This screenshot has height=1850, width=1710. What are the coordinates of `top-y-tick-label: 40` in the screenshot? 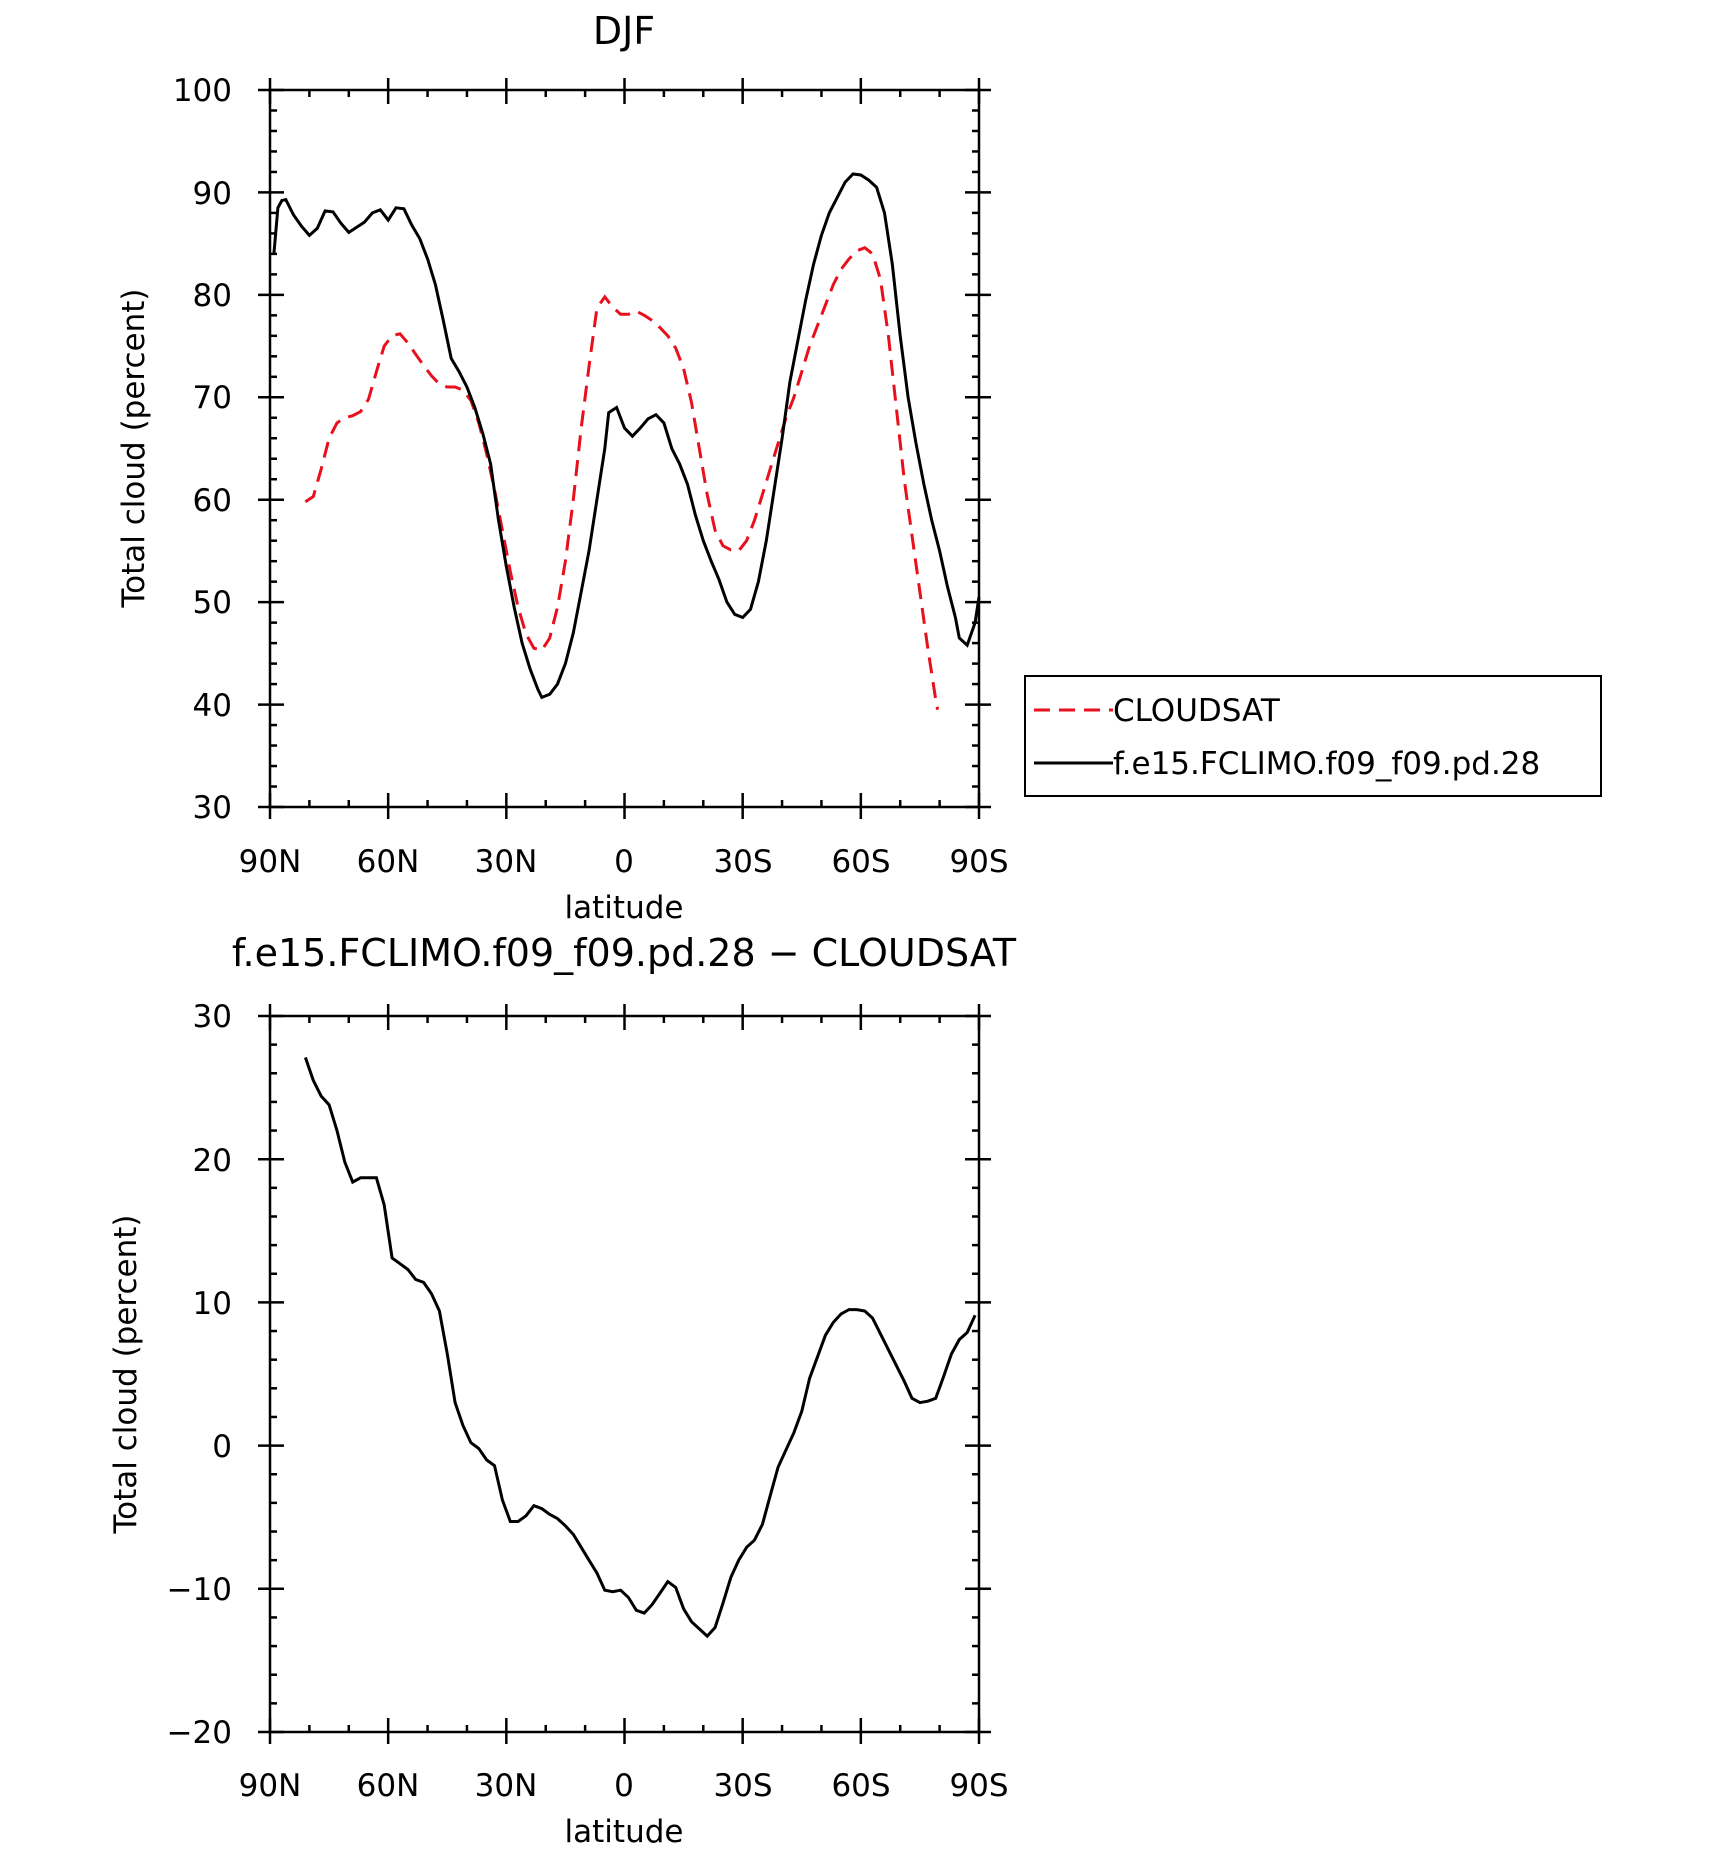 It's located at (212, 706).